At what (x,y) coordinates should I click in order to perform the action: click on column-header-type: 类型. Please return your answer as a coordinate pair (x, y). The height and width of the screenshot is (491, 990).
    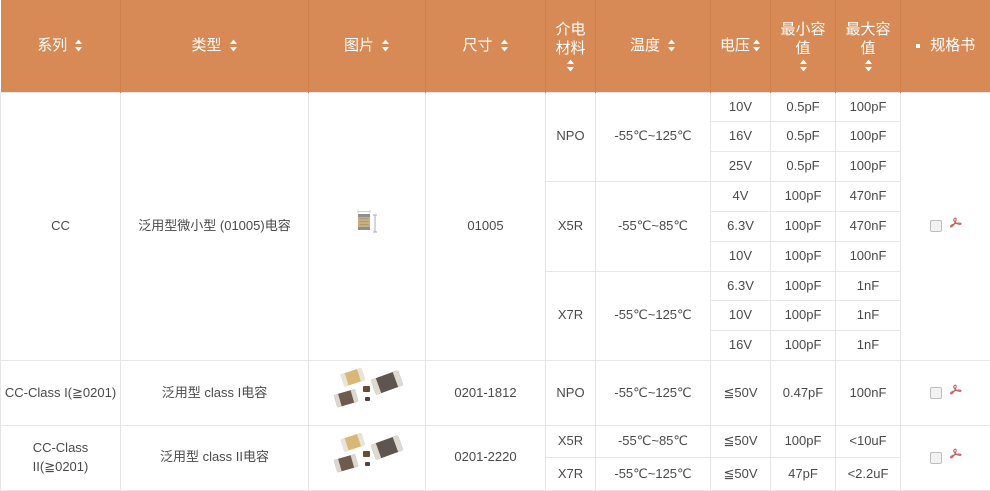
    Looking at the image, I should click on (215, 46).